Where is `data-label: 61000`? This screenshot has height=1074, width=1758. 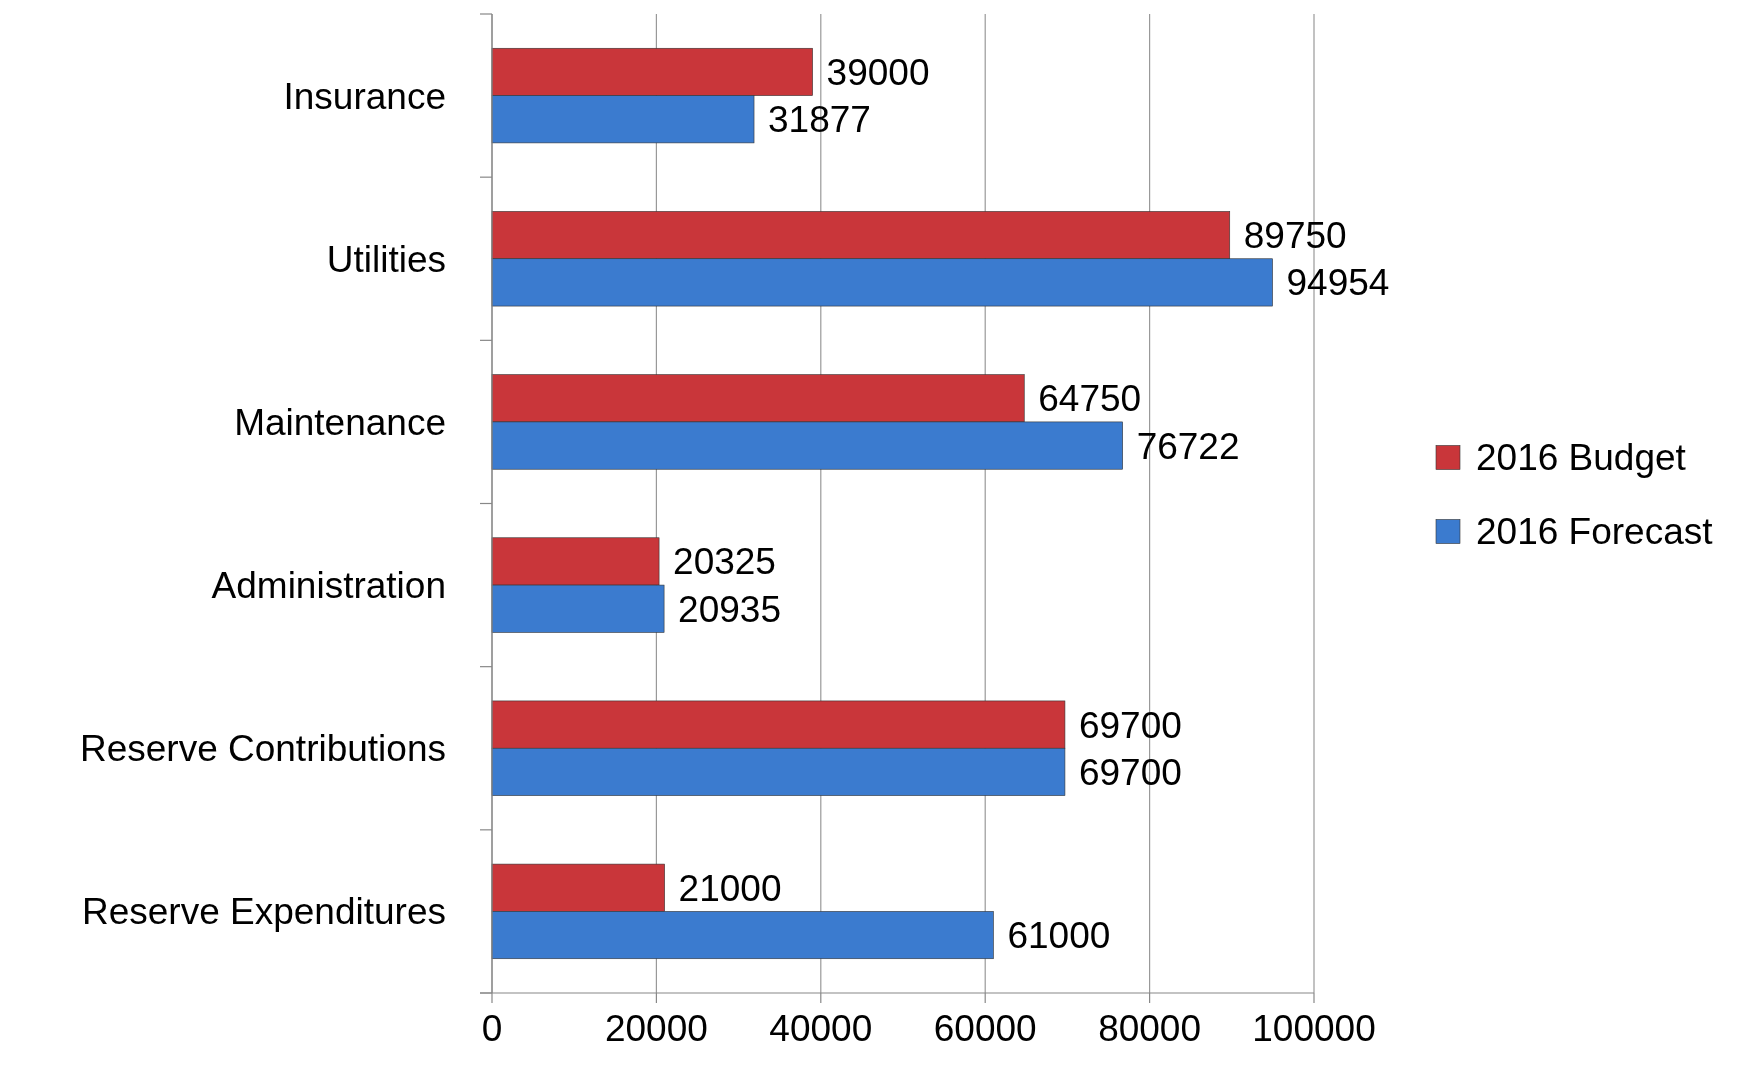 data-label: 61000 is located at coordinates (1059, 936).